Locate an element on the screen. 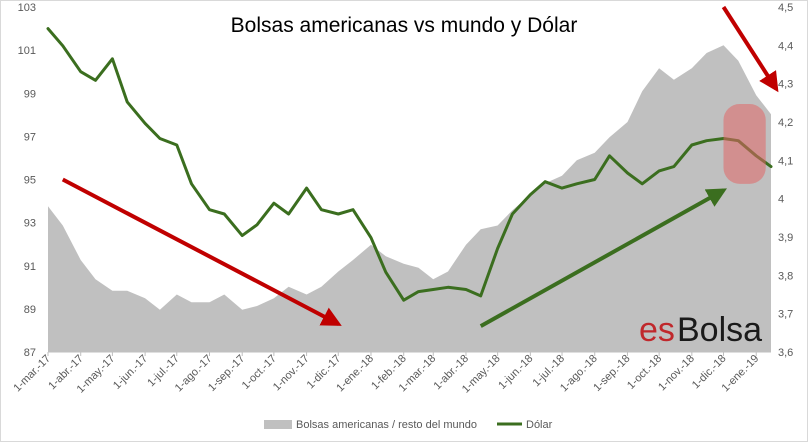 This screenshot has height=447, width=808. y-right-tick-label: 4,3 is located at coordinates (785, 85).